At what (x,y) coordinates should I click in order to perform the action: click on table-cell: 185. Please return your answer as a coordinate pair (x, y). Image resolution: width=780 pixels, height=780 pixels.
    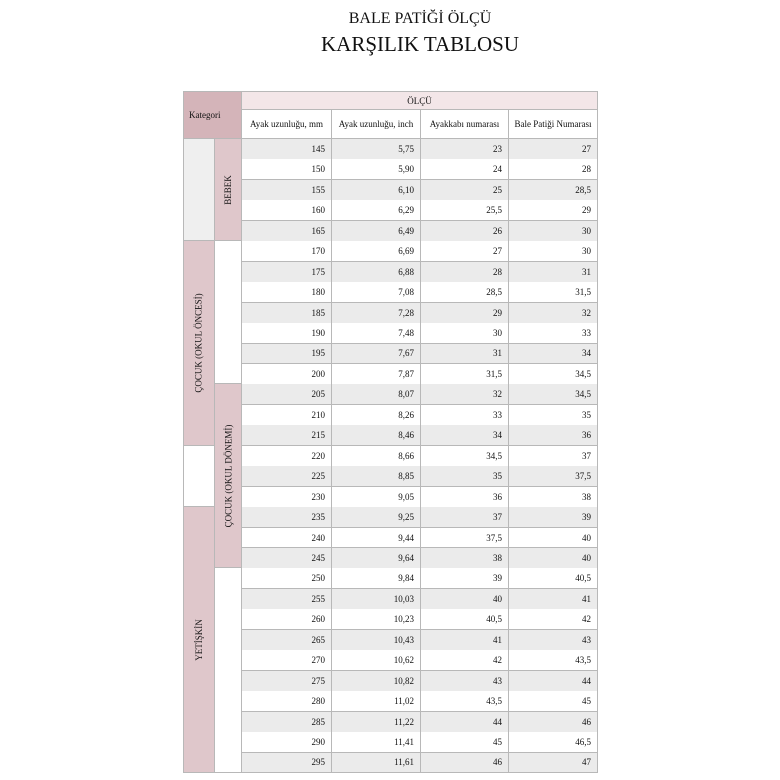
    Looking at the image, I should click on (287, 313).